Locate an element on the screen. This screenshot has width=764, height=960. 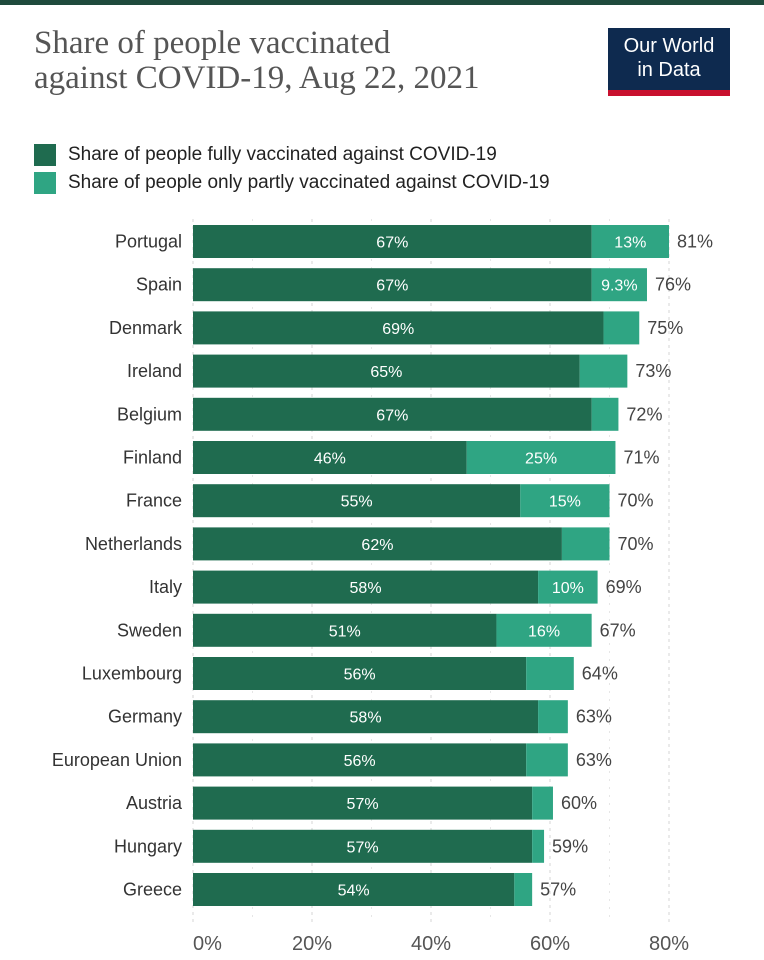
category-label: Denmark is located at coordinates (146, 328).